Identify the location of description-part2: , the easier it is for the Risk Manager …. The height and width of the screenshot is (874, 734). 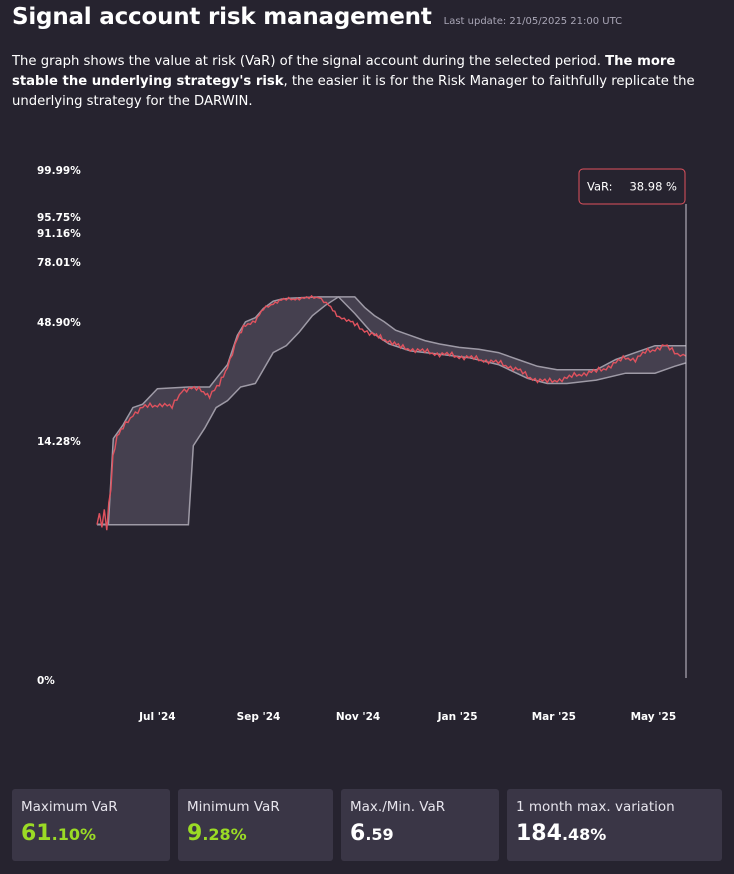
(353, 91).